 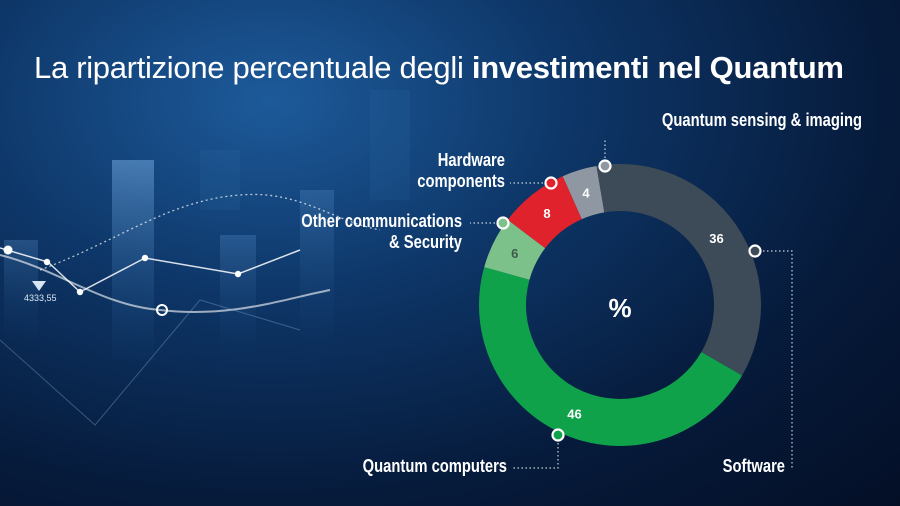 I want to click on center-label: %, so click(x=619, y=308).